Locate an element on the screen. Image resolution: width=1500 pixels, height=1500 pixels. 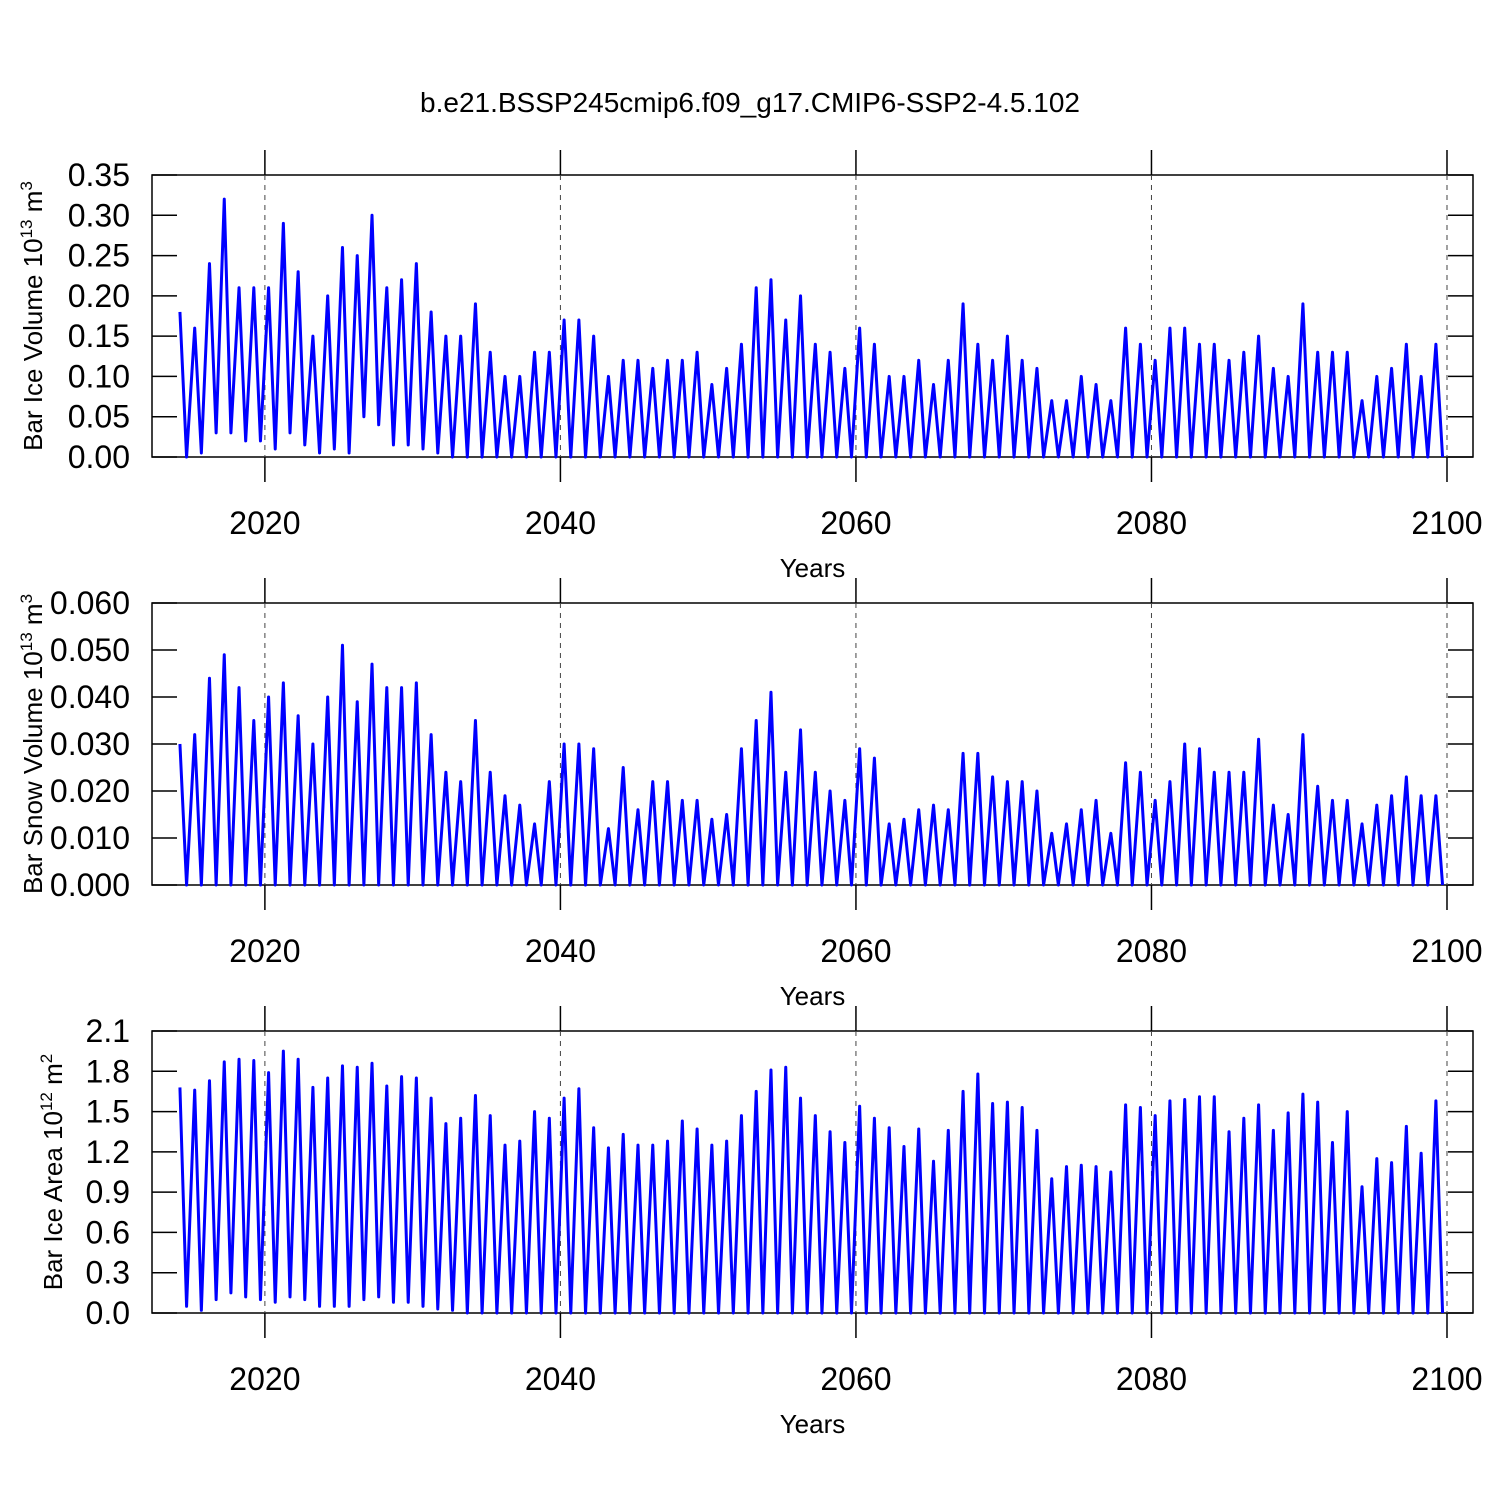
y-axis-title: Bar Snow Volume 1013 m3 is located at coordinates (32, 744).